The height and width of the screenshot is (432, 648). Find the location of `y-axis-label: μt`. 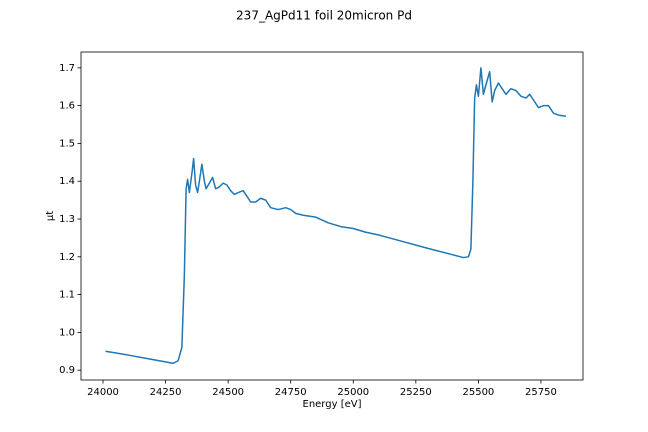

y-axis-label: μt is located at coordinates (50, 216).